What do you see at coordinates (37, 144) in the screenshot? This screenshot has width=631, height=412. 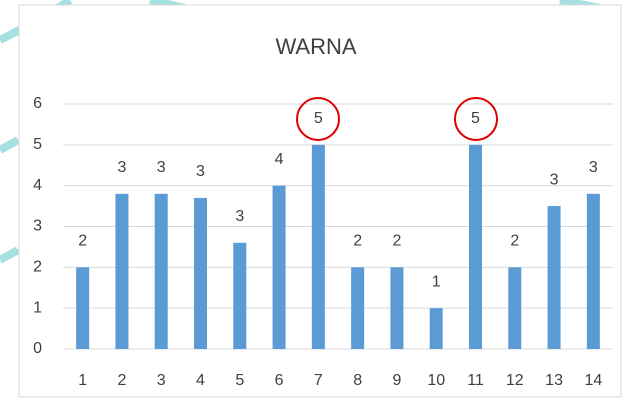 I see `y-tick-label: 5` at bounding box center [37, 144].